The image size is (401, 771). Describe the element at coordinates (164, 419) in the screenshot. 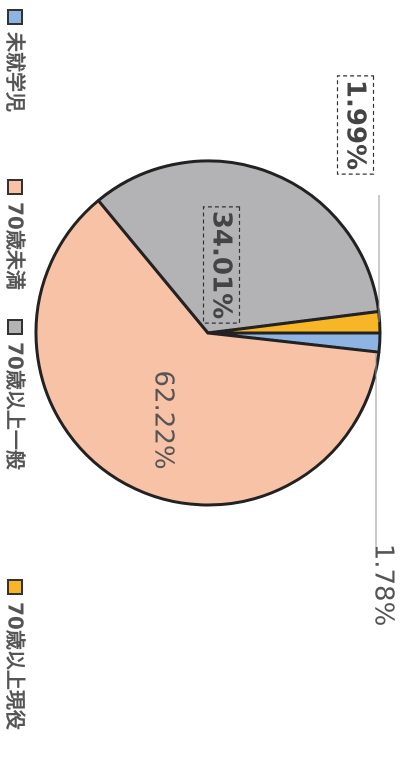

I see `data-label: 62.22%` at that location.